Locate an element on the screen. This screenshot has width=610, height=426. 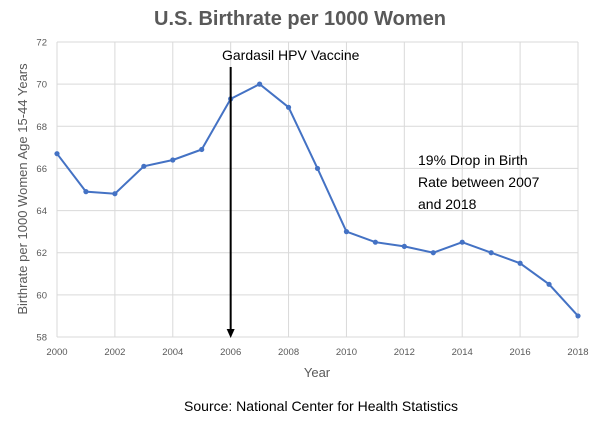
drop-annotation-line: 19% Drop in Birth is located at coordinates (473, 160).